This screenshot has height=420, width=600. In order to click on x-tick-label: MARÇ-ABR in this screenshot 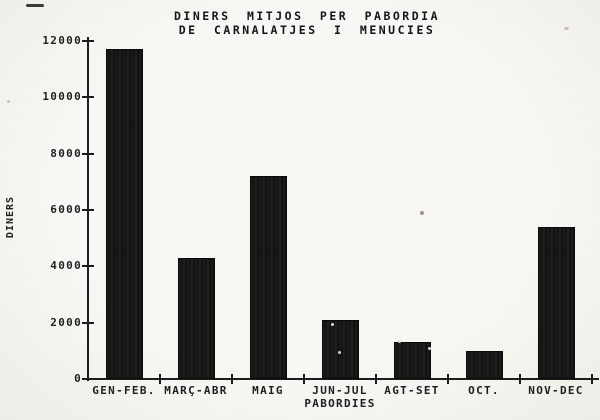, I will do `click(196, 390)`.